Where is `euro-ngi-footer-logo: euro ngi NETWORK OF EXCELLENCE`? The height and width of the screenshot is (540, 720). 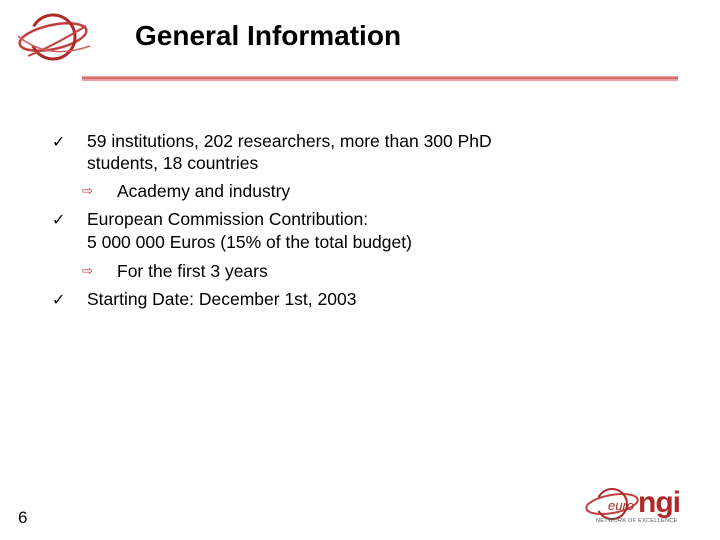
euro-ngi-footer-logo: euro ngi NETWORK OF EXCELLENCE is located at coordinates (637, 507).